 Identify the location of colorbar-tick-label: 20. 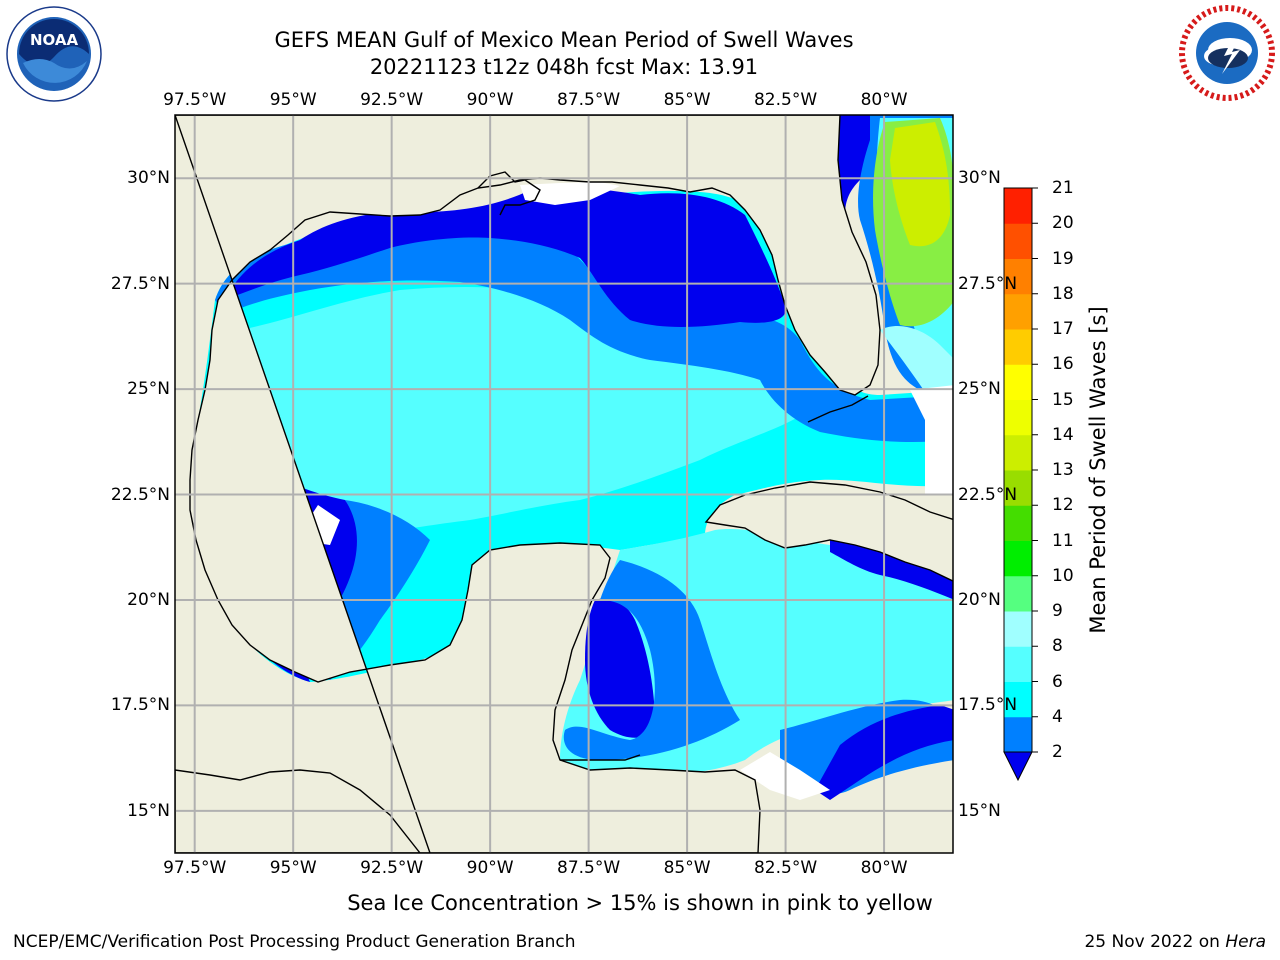
(1063, 223).